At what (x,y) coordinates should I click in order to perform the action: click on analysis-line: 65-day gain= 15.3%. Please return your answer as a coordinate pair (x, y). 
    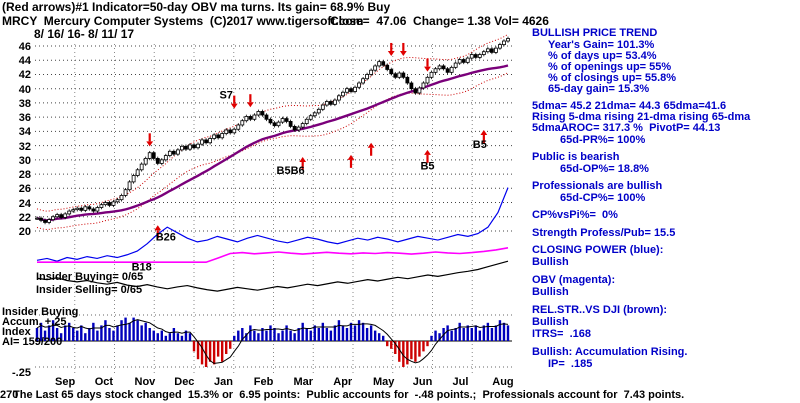
    Looking at the image, I should click on (599, 89).